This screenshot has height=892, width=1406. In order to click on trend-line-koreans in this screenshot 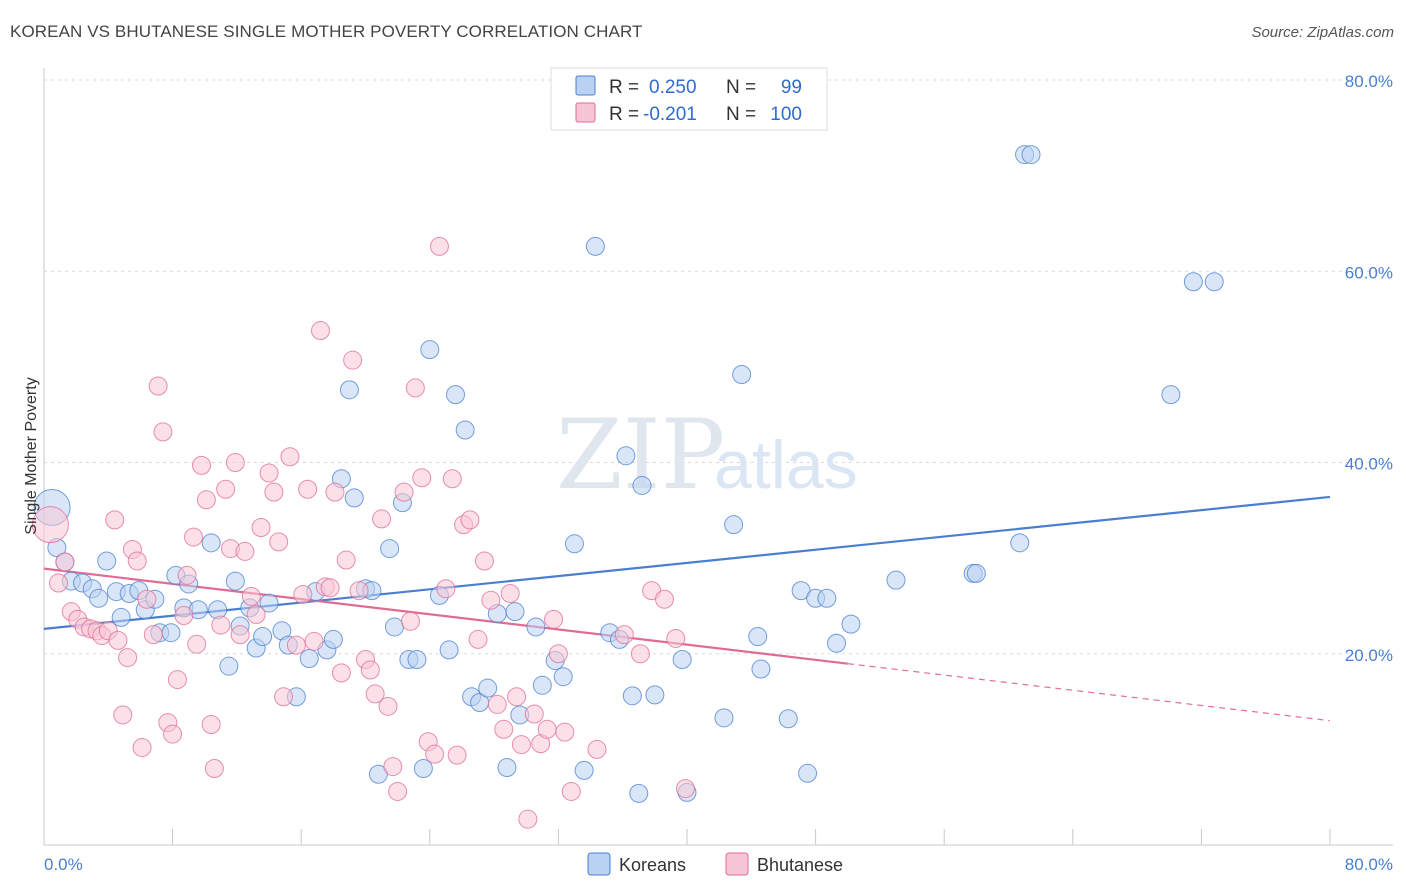, I will do `click(687, 562)`.